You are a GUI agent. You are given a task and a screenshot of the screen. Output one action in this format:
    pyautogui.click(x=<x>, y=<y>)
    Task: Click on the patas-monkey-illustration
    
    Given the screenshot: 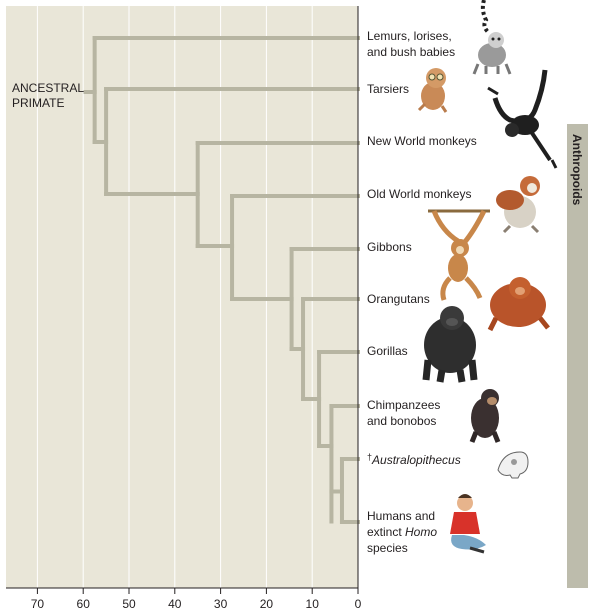 What is the action you would take?
    pyautogui.click(x=518, y=205)
    